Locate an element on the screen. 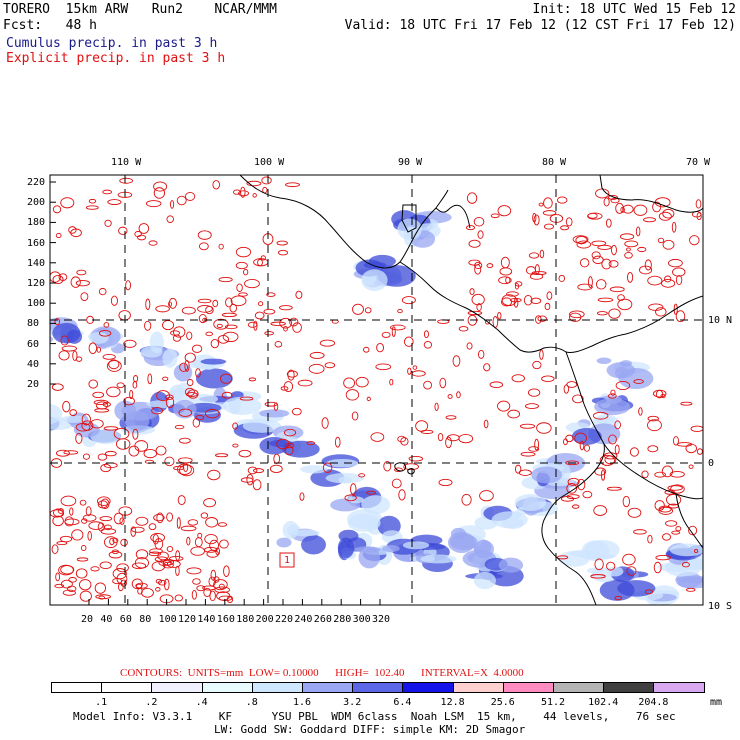 This screenshot has height=740, width=740. x-tick-label: 60 is located at coordinates (125, 619).